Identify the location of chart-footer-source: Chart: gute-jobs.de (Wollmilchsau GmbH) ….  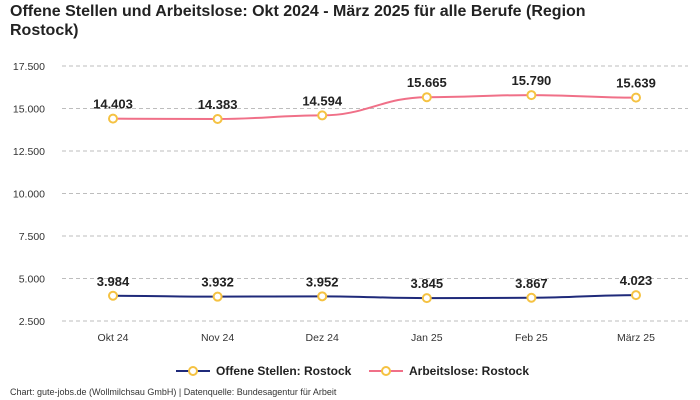
(173, 392).